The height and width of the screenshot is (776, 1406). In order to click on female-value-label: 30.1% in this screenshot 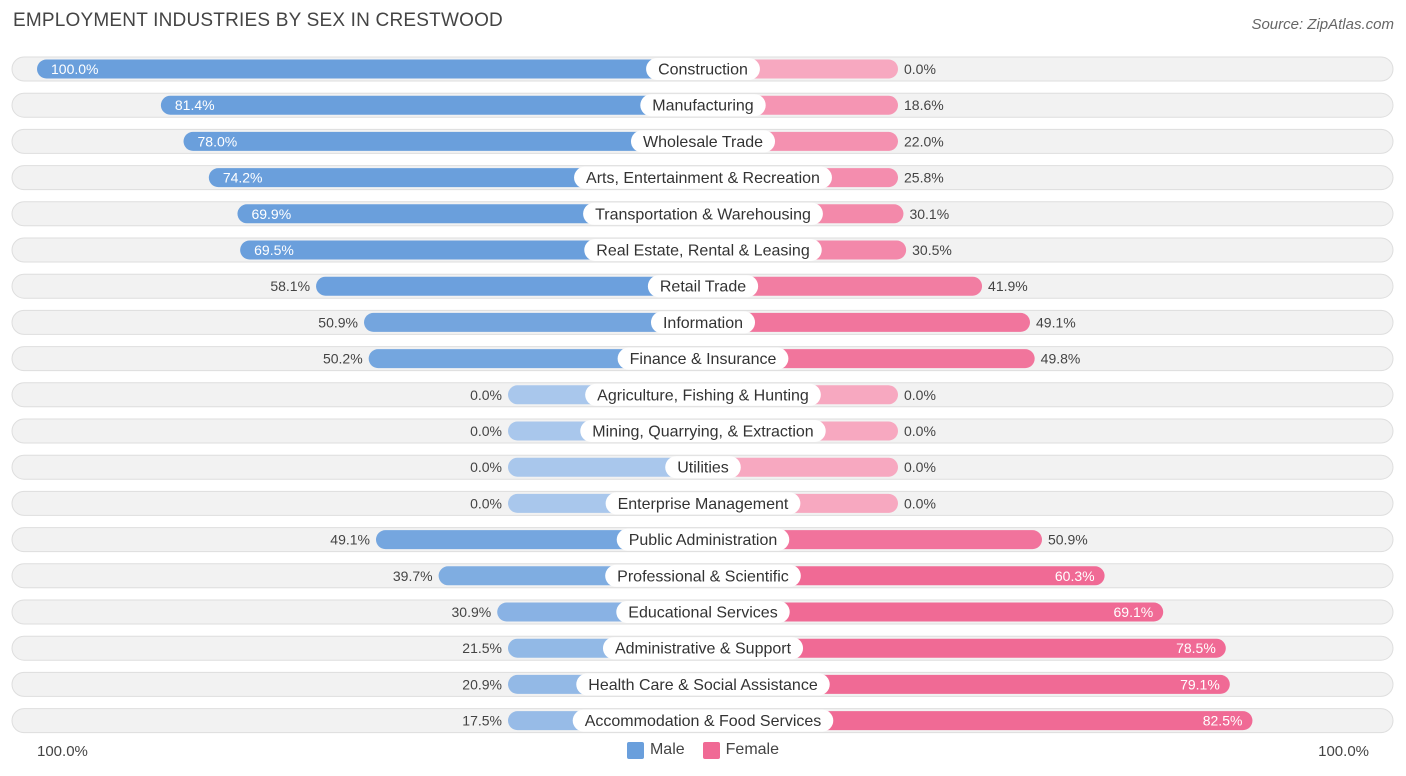, I will do `click(929, 214)`.